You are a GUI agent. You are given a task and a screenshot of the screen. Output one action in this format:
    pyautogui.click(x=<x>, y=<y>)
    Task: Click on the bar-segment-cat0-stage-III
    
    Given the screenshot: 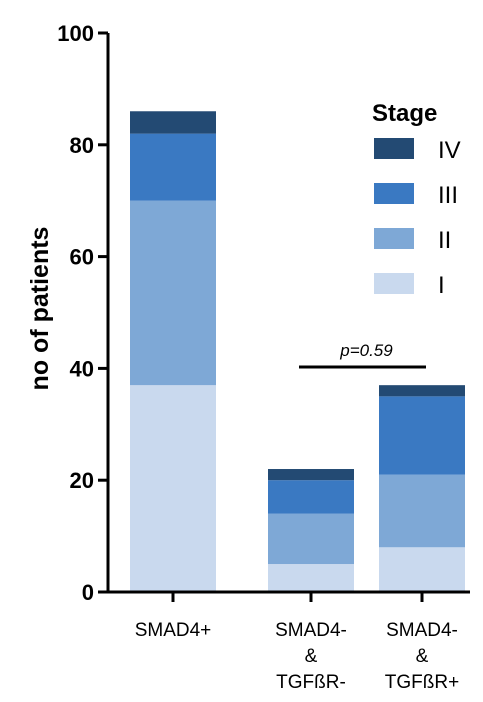 What is the action you would take?
    pyautogui.click(x=173, y=167)
    